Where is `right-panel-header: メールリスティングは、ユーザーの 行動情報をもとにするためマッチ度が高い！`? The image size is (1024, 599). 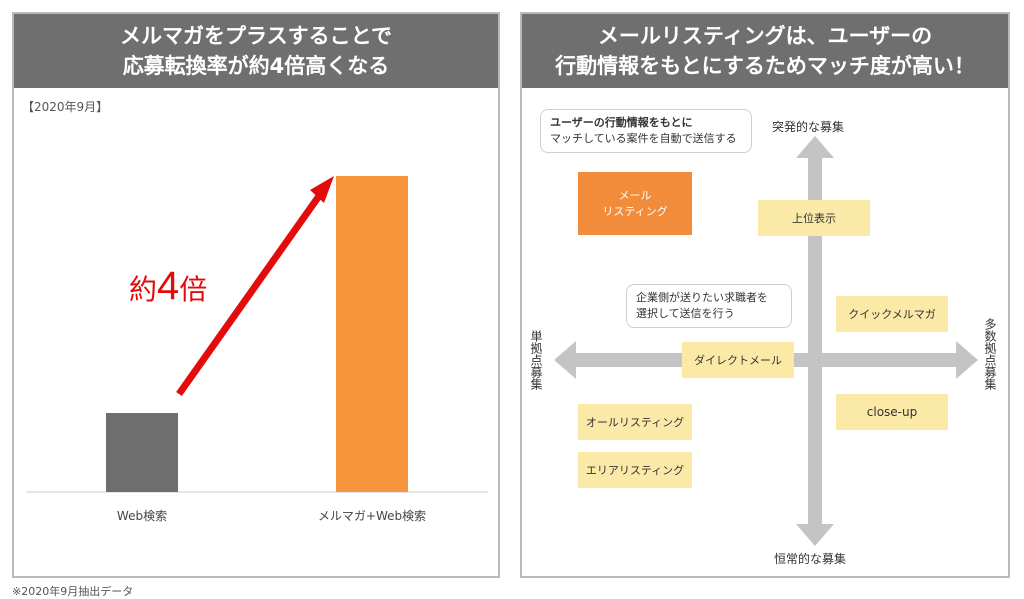 right-panel-header: メールリスティングは、ユーザーの 行動情報をもとにするためマッチ度が高い！ is located at coordinates (765, 51).